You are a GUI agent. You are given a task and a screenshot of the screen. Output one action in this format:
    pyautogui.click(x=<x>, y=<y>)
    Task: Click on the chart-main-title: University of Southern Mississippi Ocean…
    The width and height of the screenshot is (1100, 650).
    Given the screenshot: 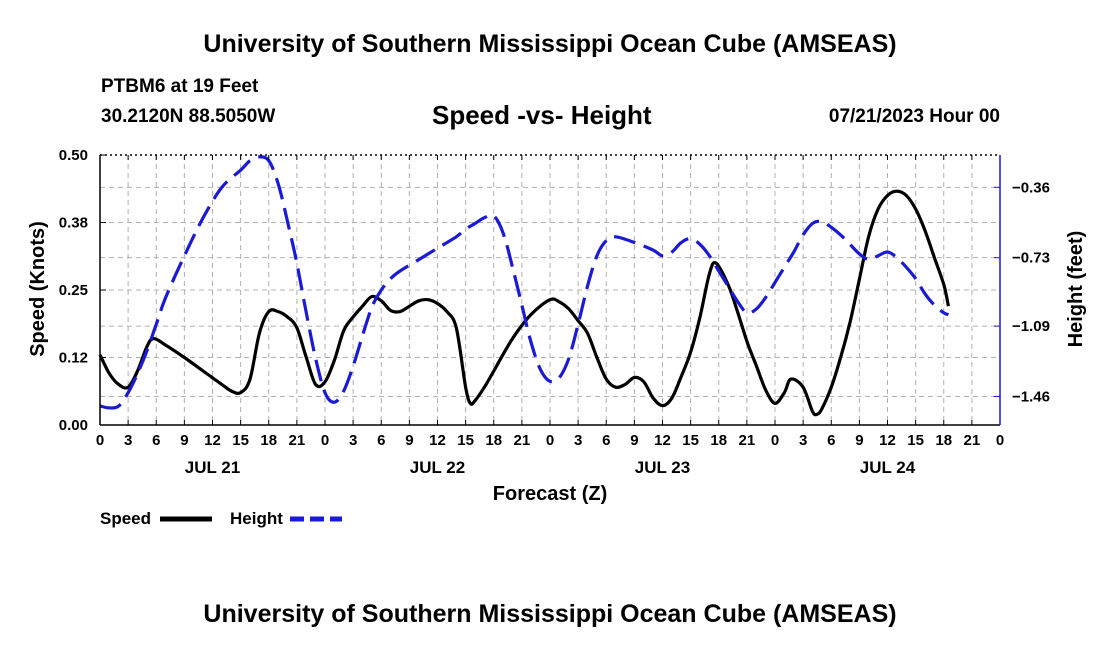 What is the action you would take?
    pyautogui.click(x=550, y=44)
    